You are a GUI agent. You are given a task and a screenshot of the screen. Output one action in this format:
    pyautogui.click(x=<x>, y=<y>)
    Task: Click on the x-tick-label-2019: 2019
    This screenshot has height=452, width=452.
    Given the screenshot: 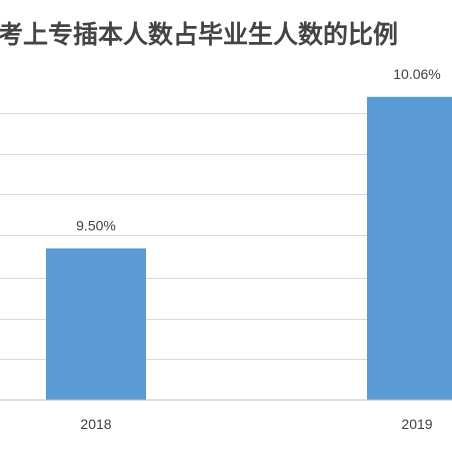 What is the action you would take?
    pyautogui.click(x=416, y=424)
    